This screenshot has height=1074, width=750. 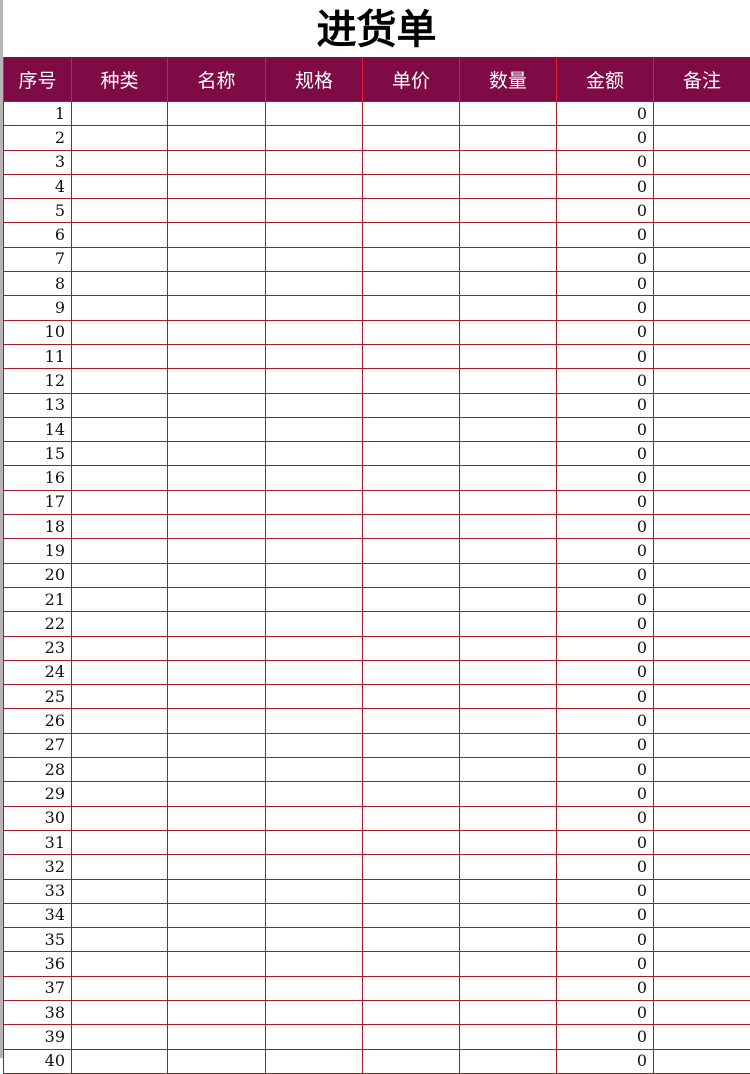 I want to click on cell-no: 30, so click(x=38, y=818).